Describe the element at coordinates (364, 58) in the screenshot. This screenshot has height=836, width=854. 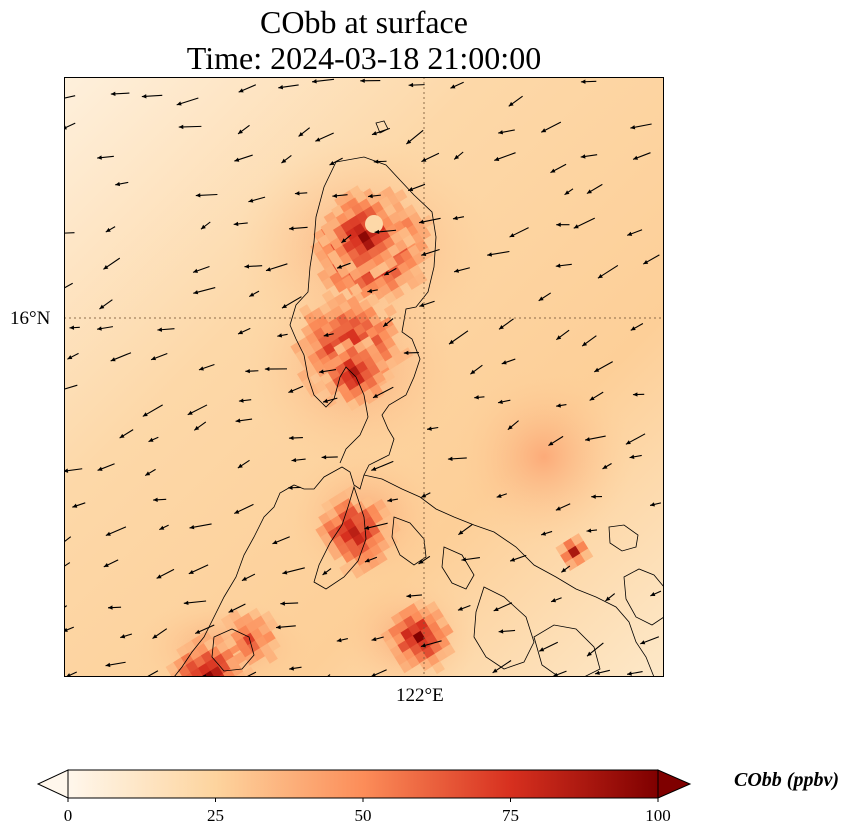
I see `map-time: Time: 2024-03-18 21:00:00` at that location.